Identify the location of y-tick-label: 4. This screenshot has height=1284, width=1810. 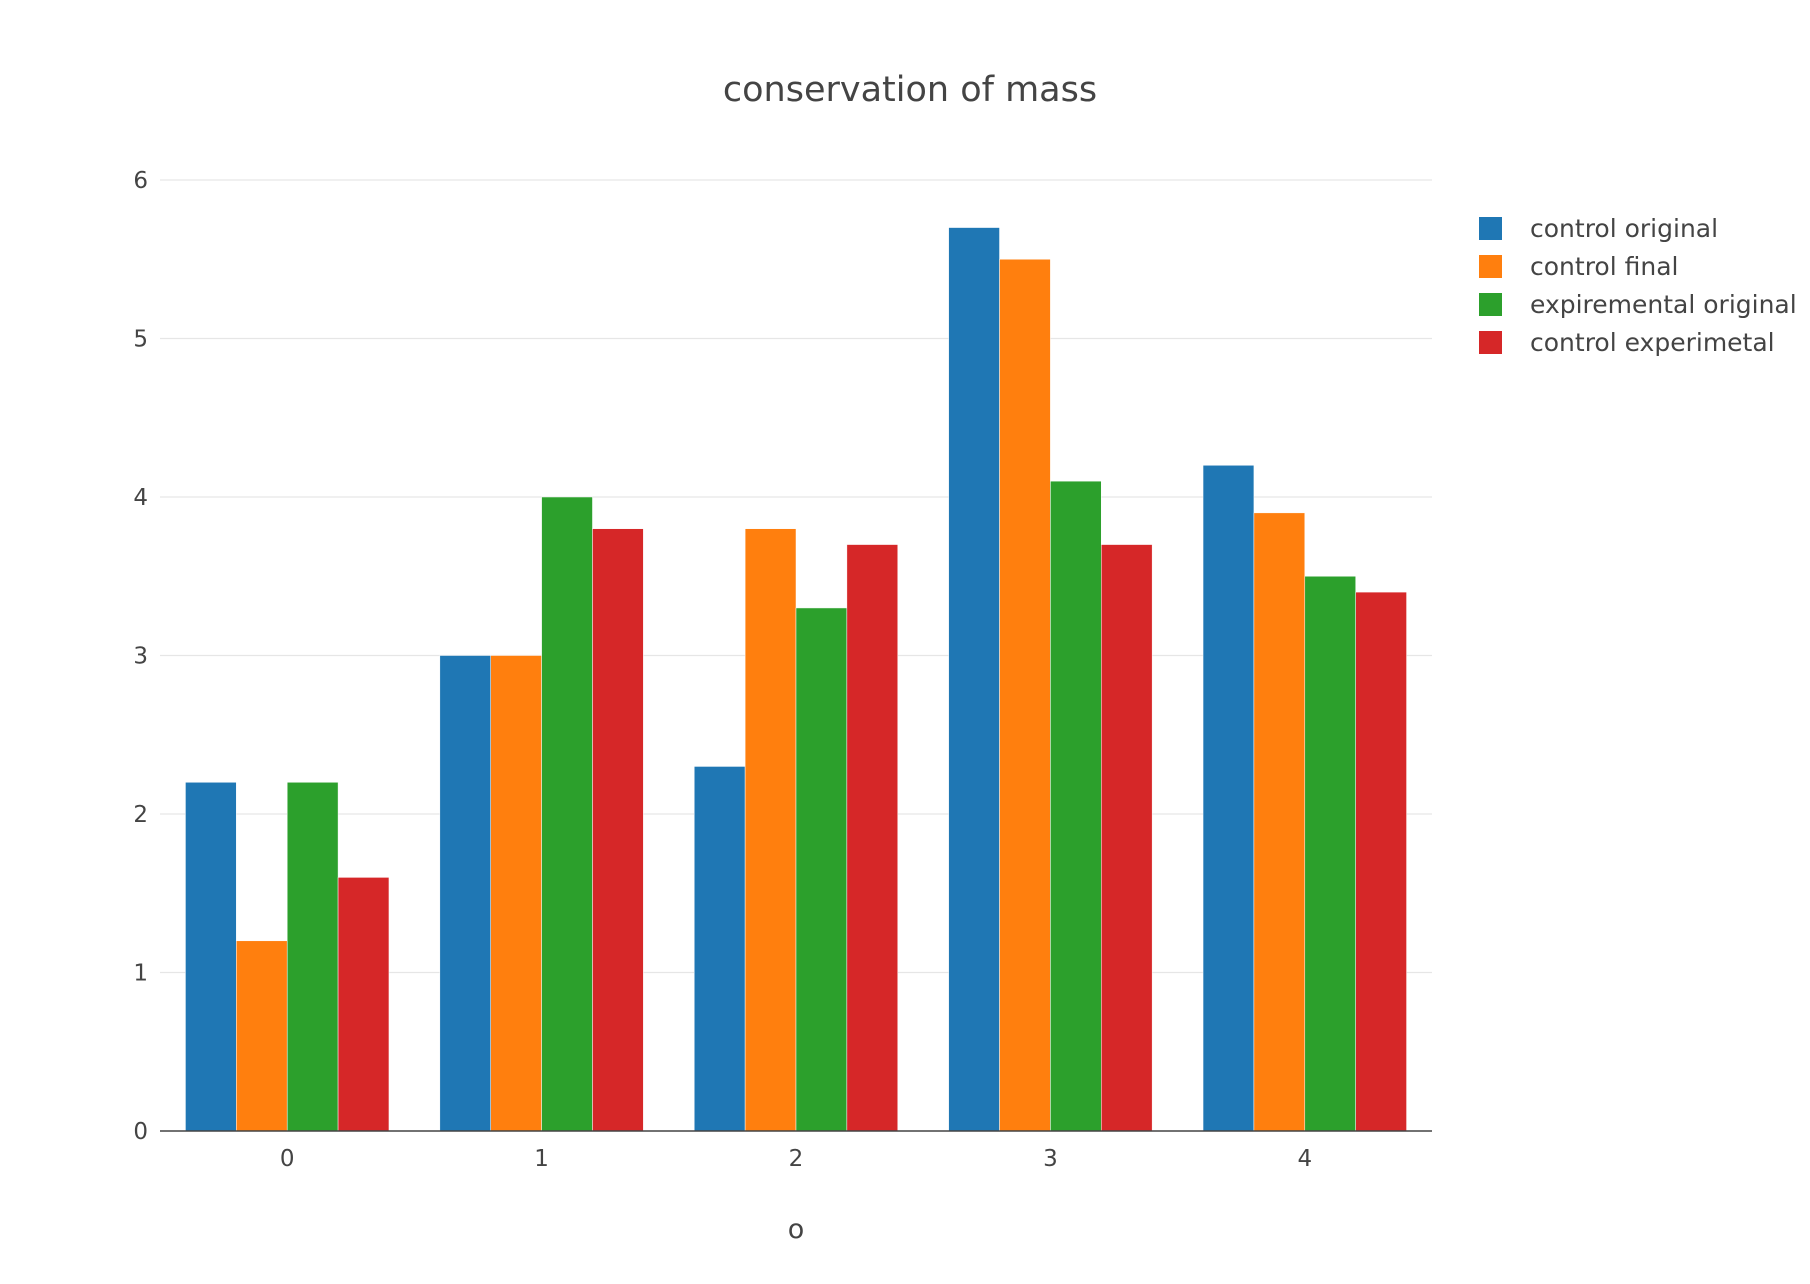
(140, 498).